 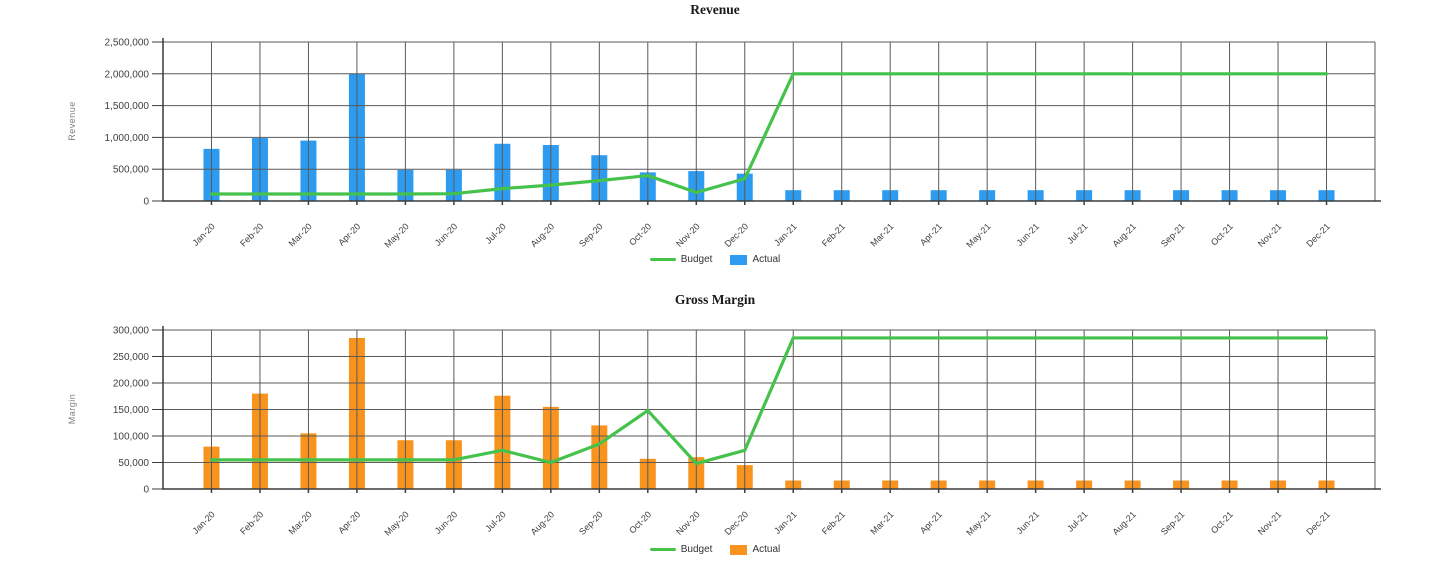 I want to click on gross-margin-chart-title: Gross Margin, so click(x=715, y=299).